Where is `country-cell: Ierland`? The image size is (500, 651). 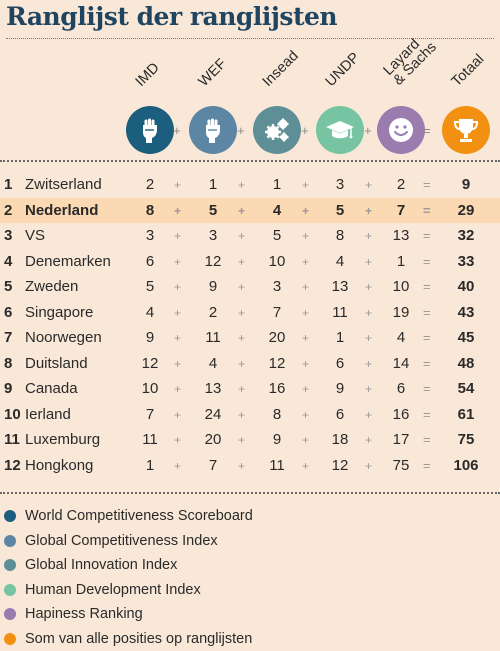
country-cell: Ierland is located at coordinates (48, 414).